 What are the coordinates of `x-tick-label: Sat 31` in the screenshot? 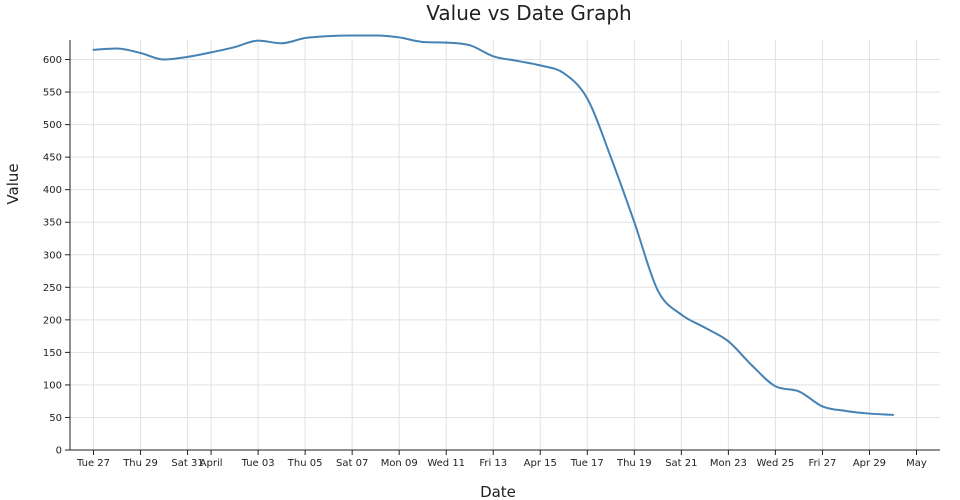 It's located at (187, 463).